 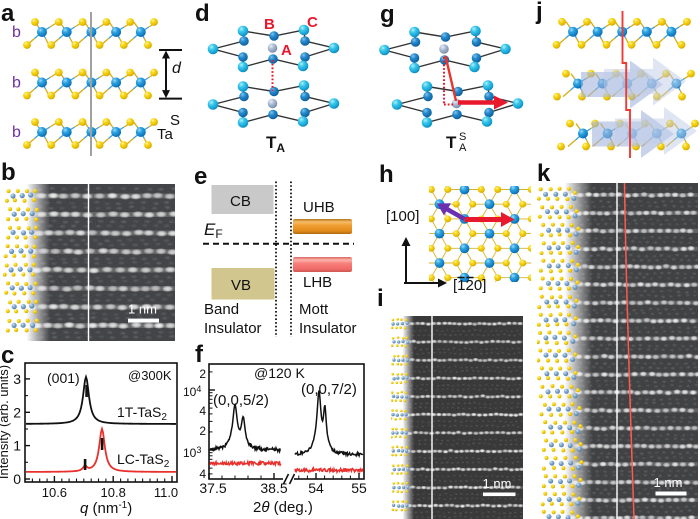 What do you see at coordinates (539, 12) in the screenshot?
I see `svg-text: j` at bounding box center [539, 12].